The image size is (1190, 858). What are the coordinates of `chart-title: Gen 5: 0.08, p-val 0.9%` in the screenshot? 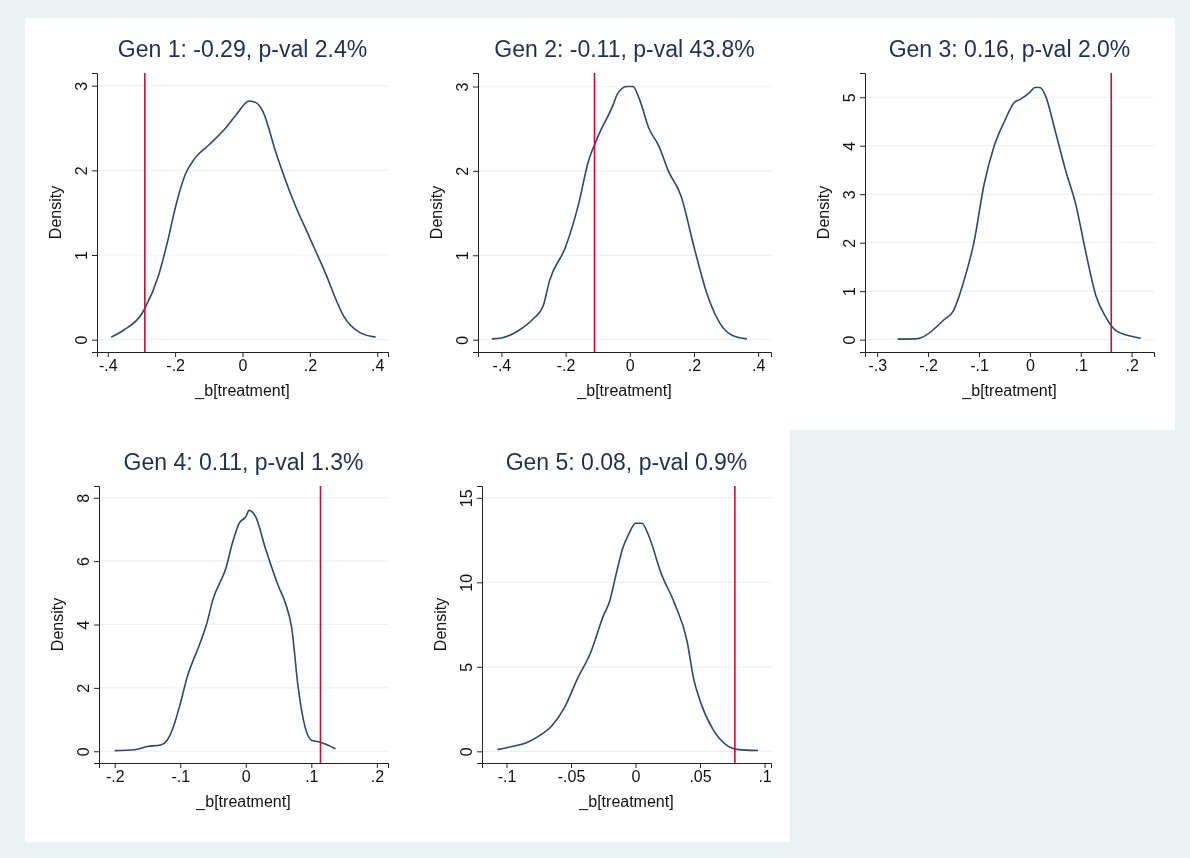 It's located at (626, 462).